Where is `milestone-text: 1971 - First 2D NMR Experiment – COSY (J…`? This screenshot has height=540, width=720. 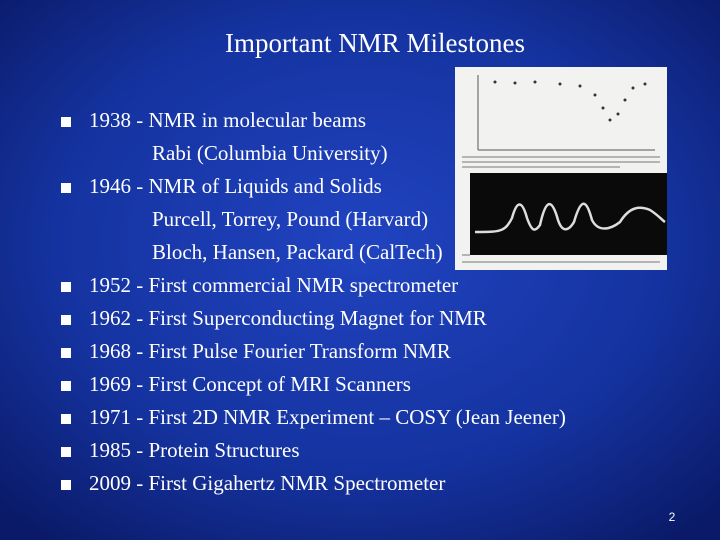
milestone-text: 1971 - First 2D NMR Experiment – COSY (J… is located at coordinates (327, 417).